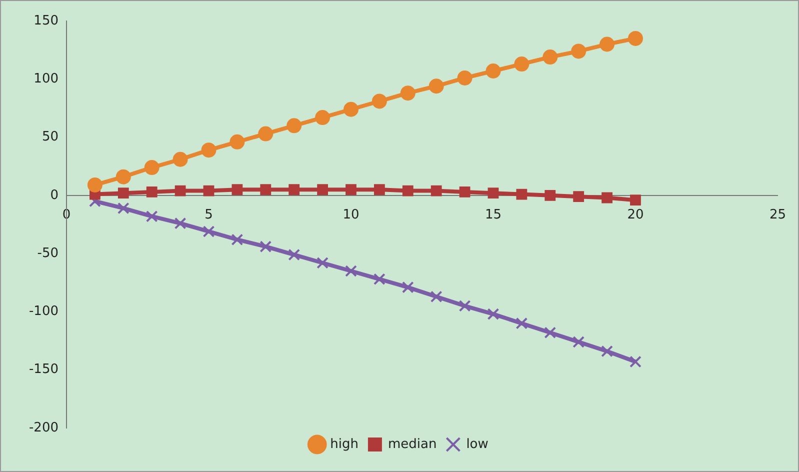 The width and height of the screenshot is (799, 472). Describe the element at coordinates (43, 428) in the screenshot. I see `y-tick-label: -200` at that location.